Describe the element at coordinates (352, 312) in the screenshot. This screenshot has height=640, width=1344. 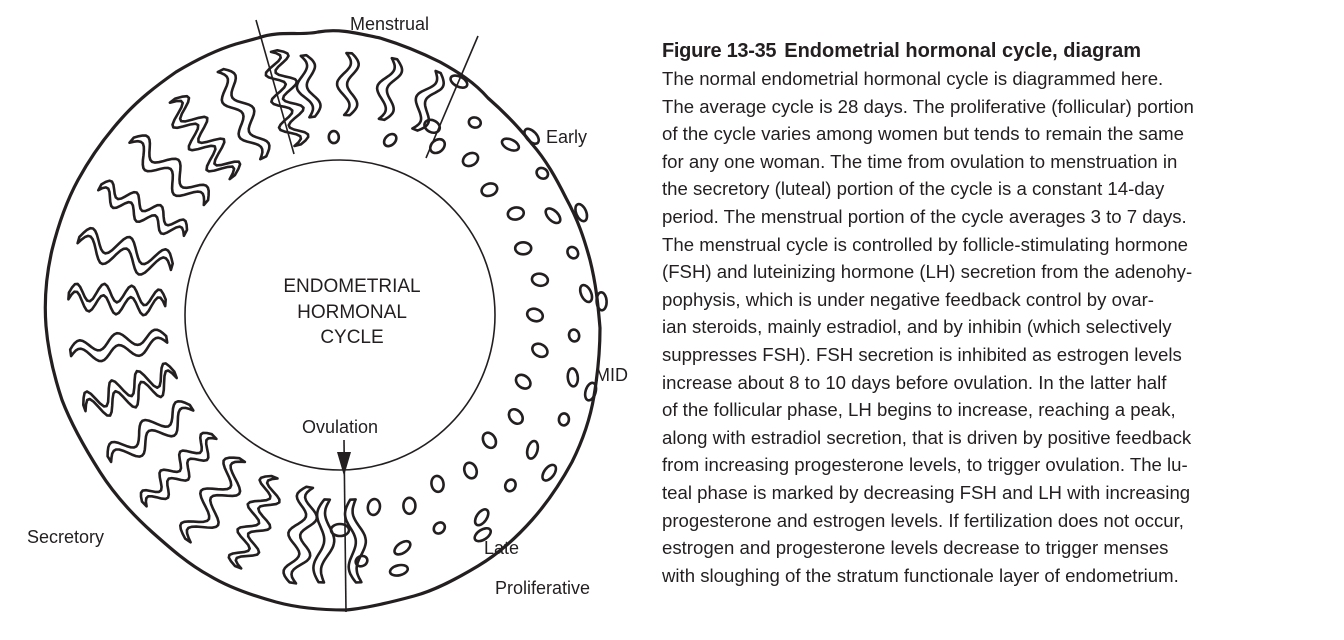
I see `center-label-line-2: HORMONAL` at that location.